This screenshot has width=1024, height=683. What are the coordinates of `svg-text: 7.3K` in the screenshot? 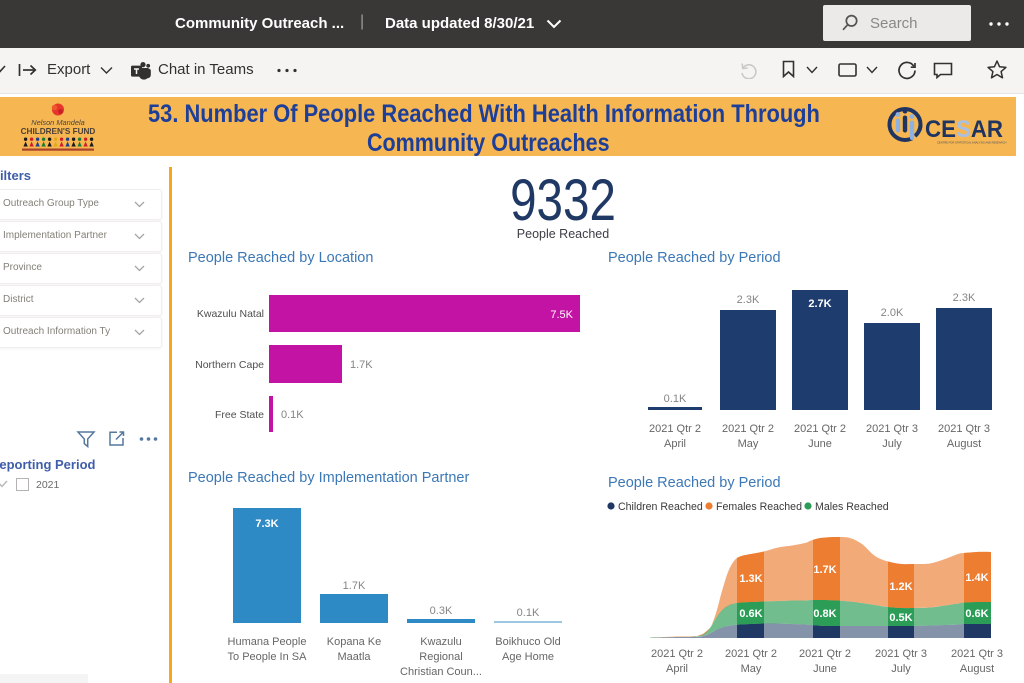 It's located at (266, 524).